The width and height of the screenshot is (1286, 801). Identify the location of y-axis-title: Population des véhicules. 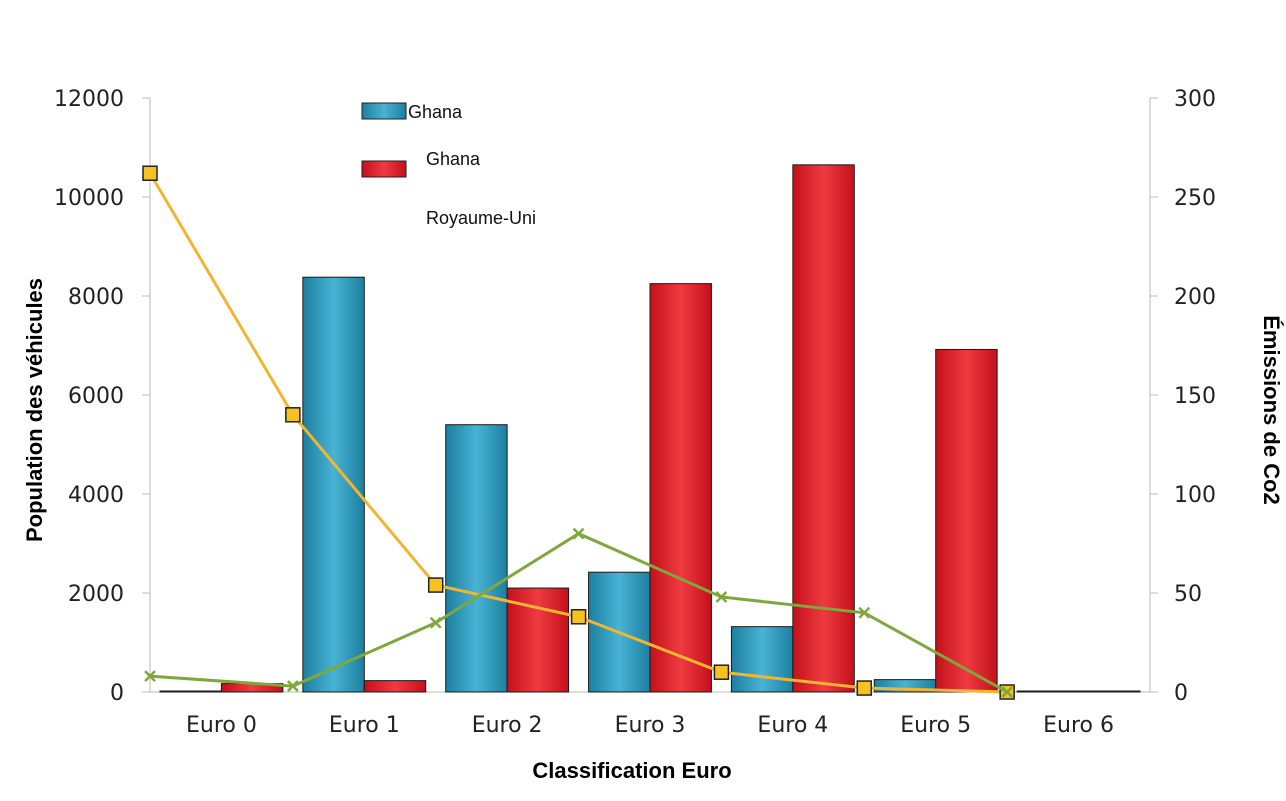
(34, 410).